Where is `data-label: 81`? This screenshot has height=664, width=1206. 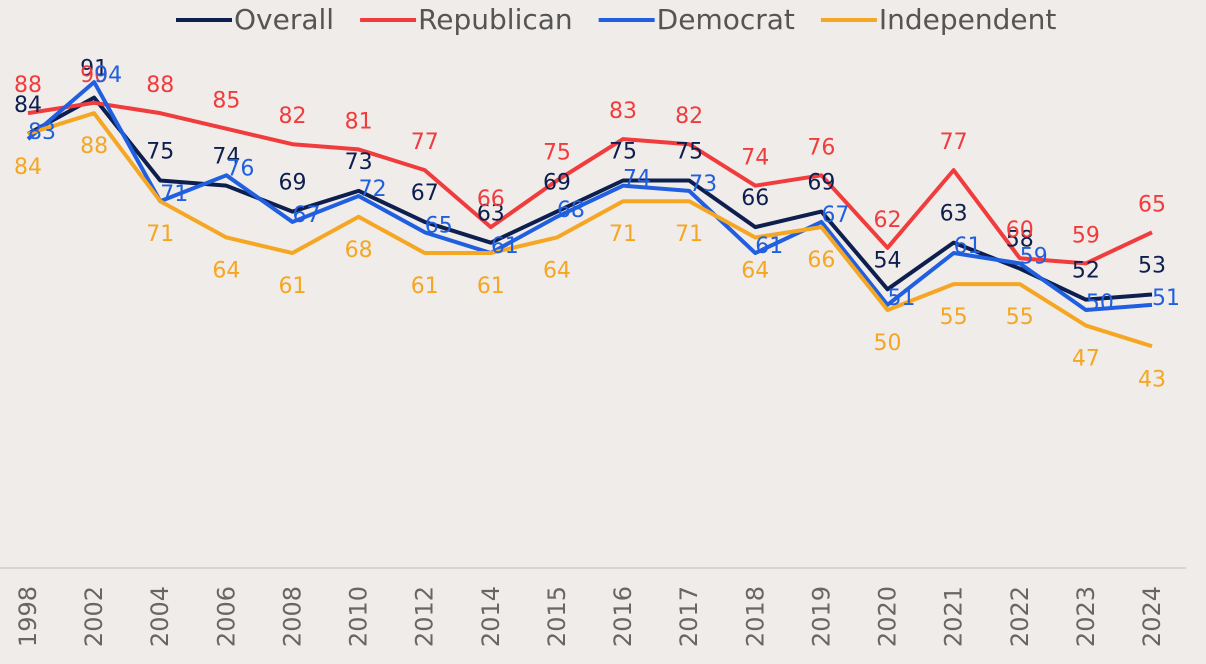 data-label: 81 is located at coordinates (359, 121).